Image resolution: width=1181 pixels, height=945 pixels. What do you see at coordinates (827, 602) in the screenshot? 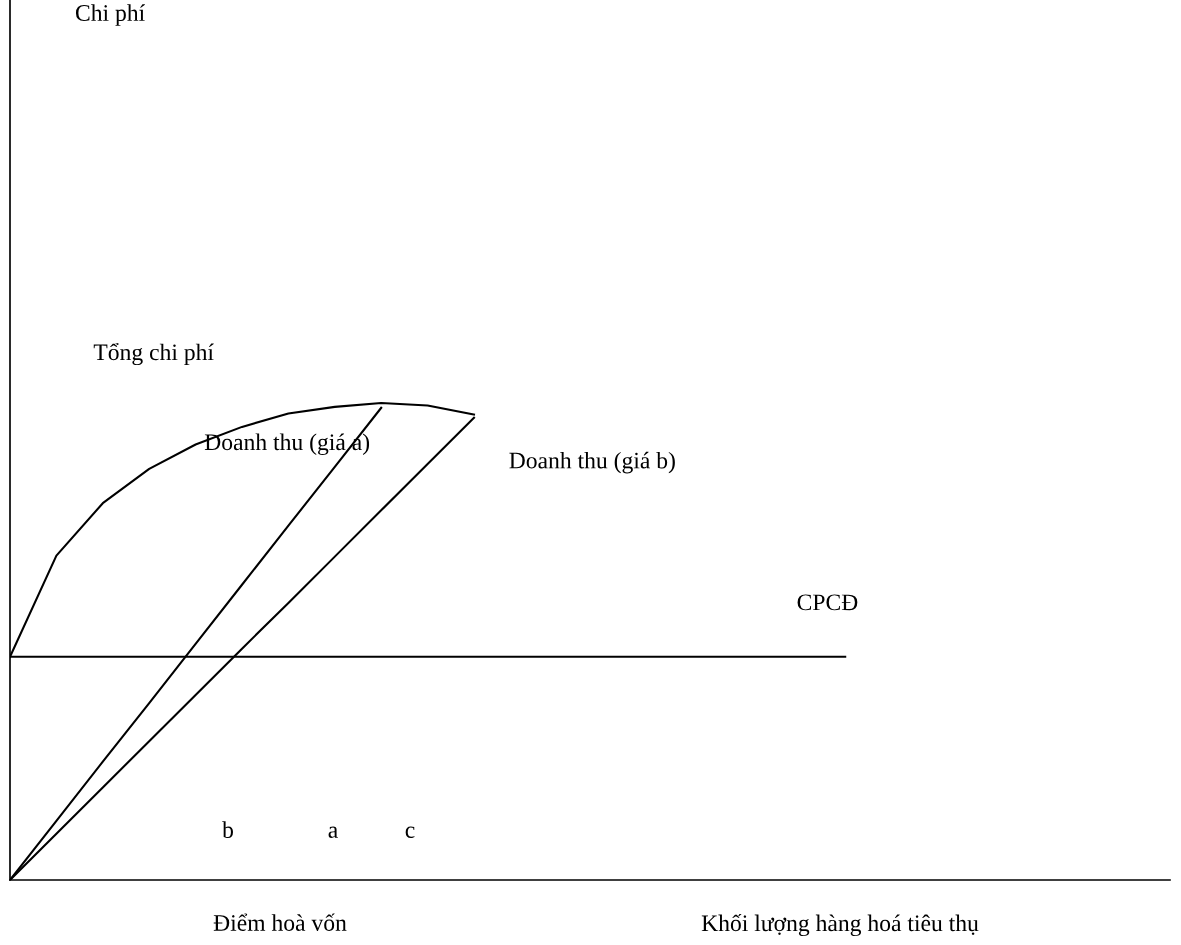
I see `series-label: CPCĐ` at bounding box center [827, 602].